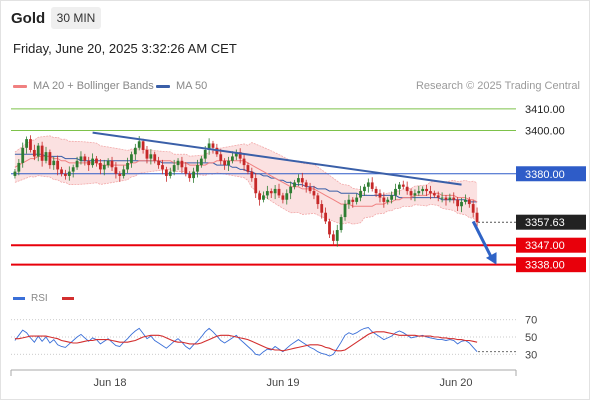 The width and height of the screenshot is (590, 400). I want to click on level-tag-3357.63, so click(551, 222).